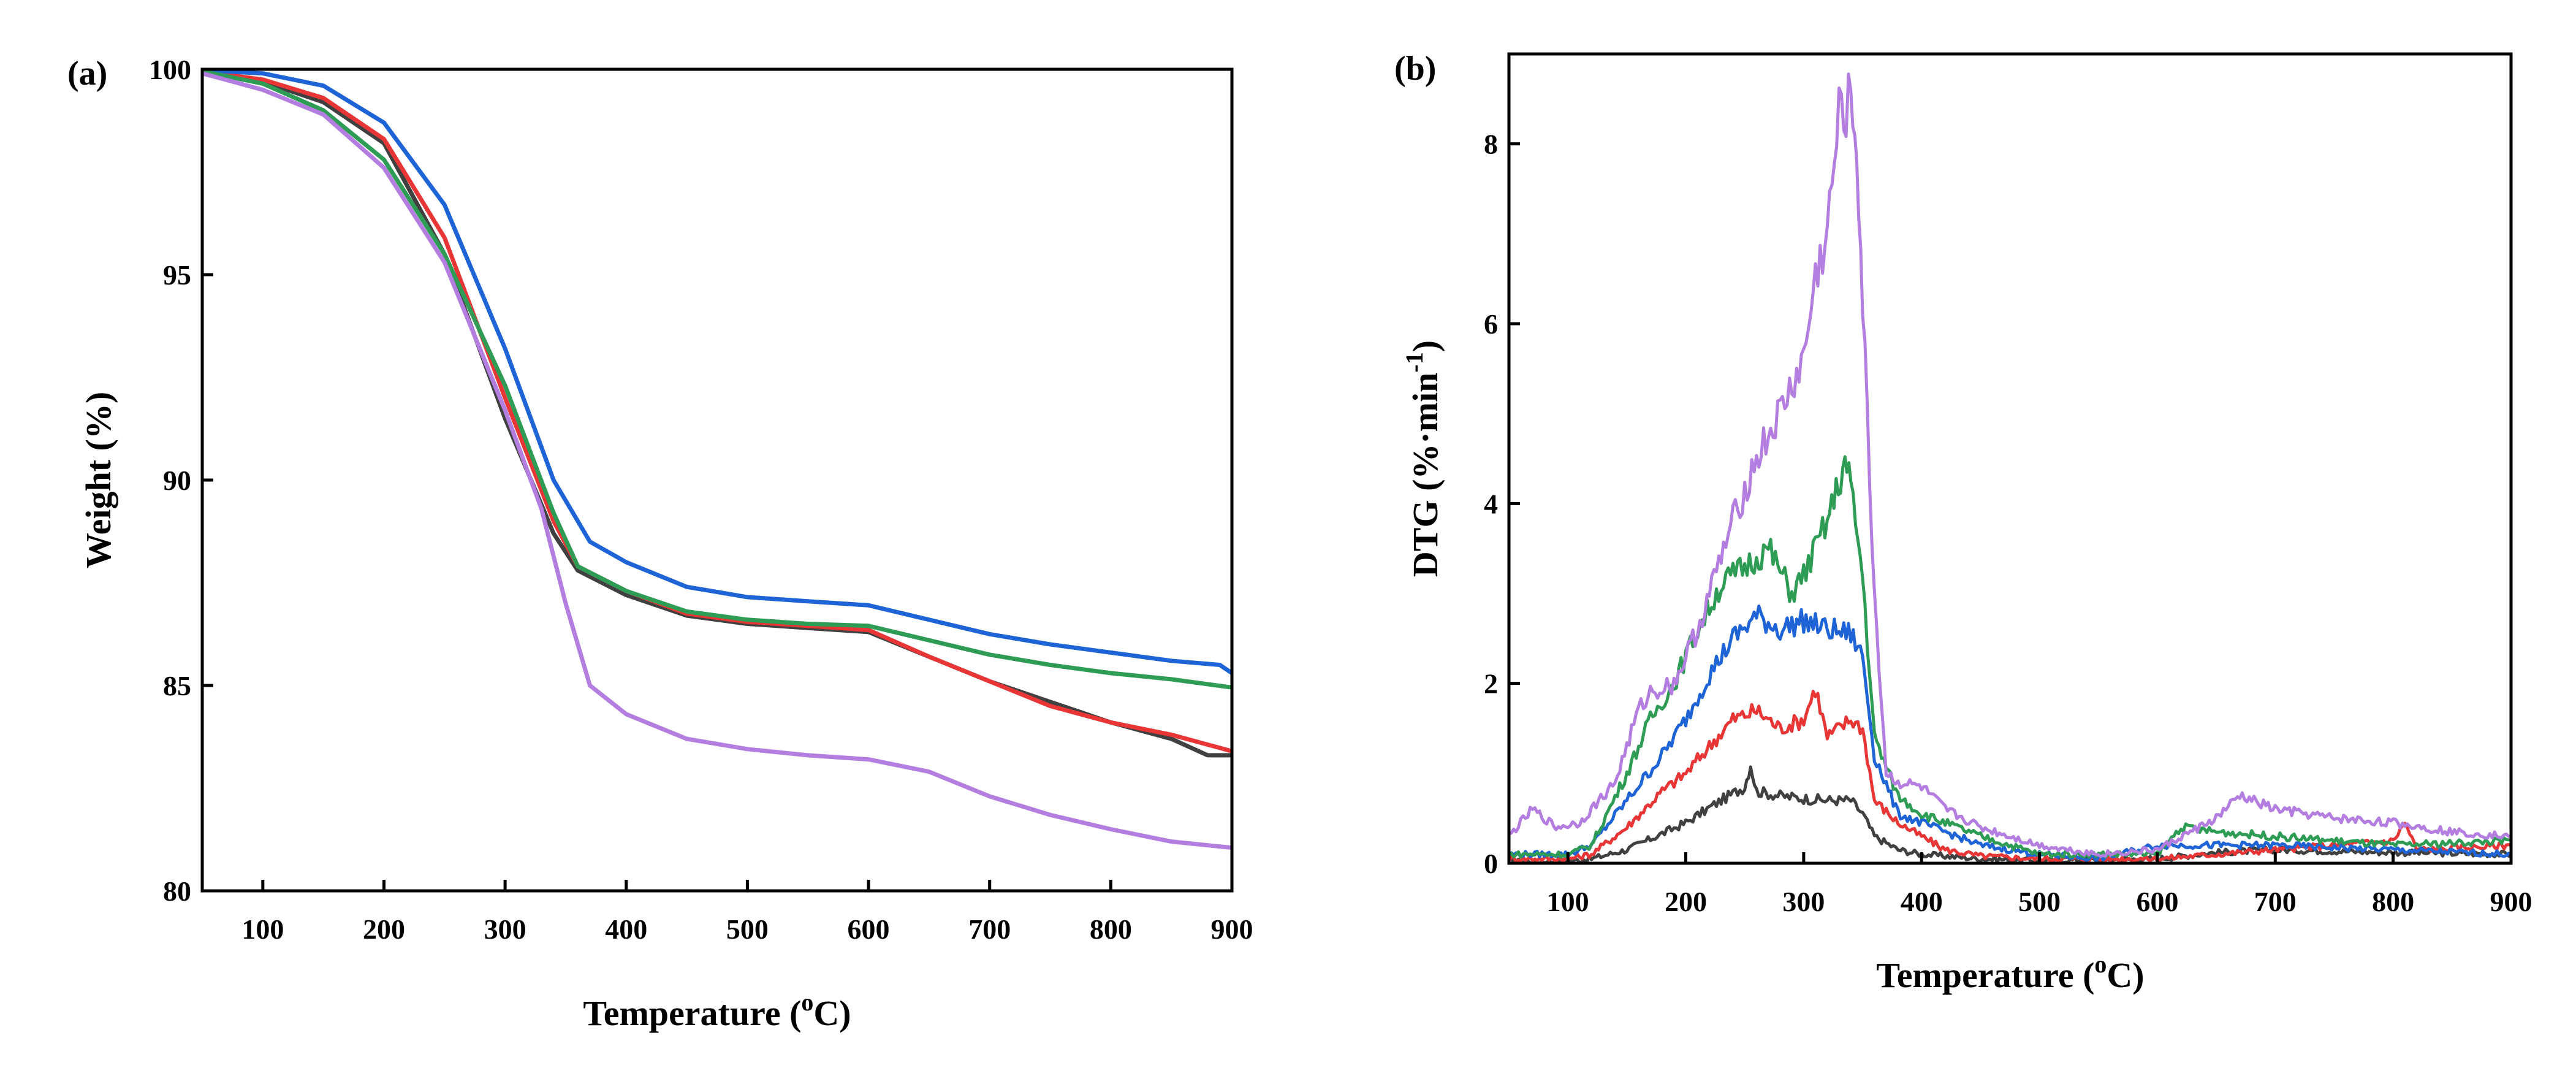 This screenshot has height=1076, width=2576. Describe the element at coordinates (2039, 902) in the screenshot. I see `panel-b-x-tick-label: 500` at that location.